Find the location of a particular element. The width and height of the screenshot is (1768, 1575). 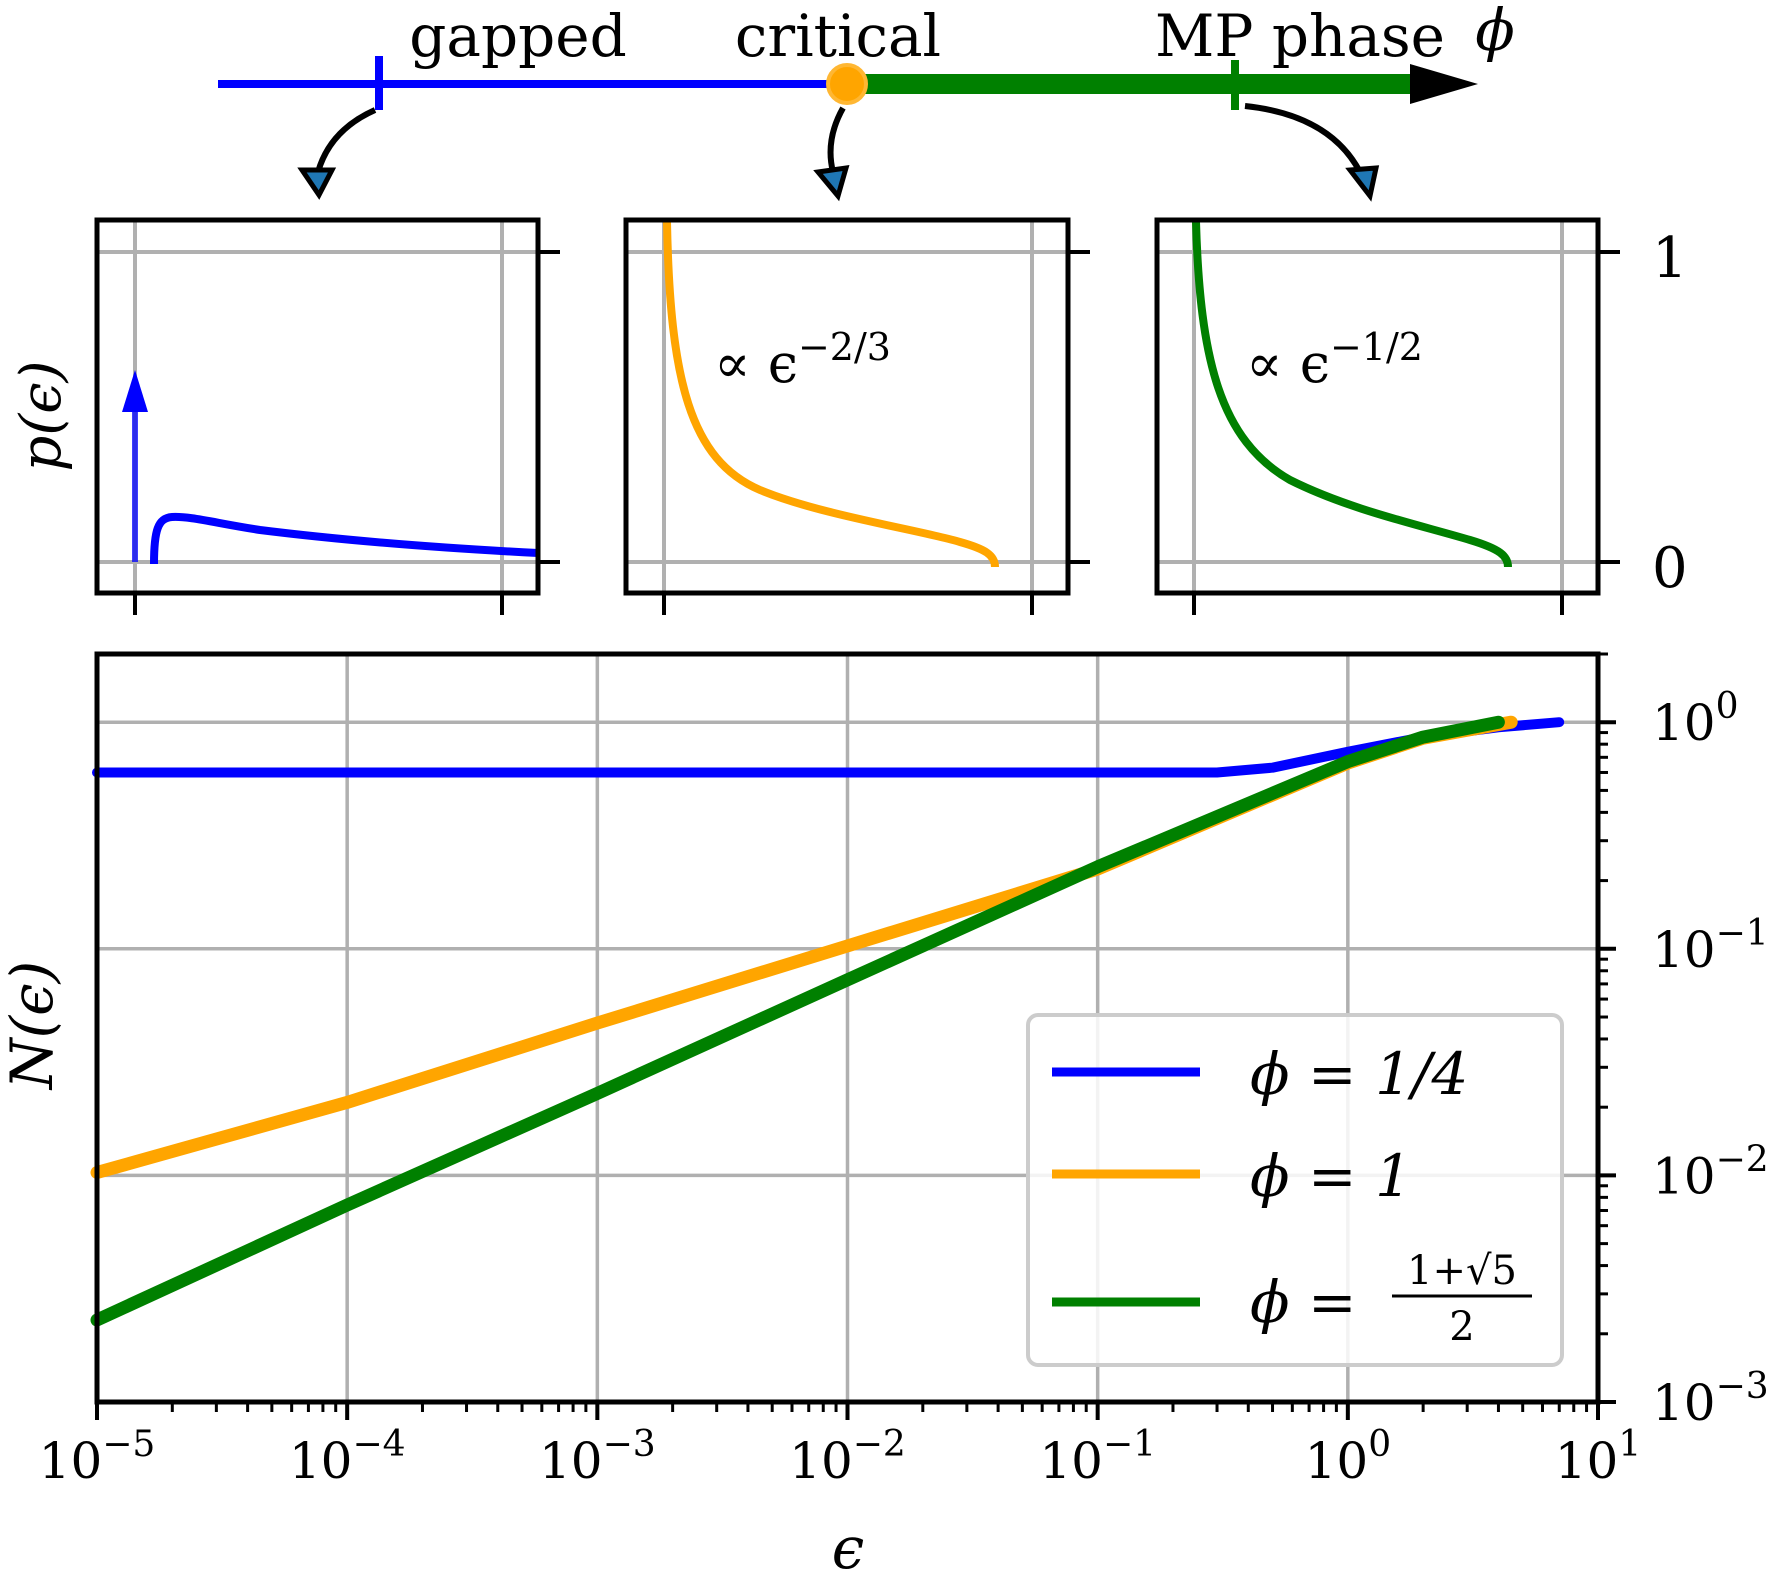

critical-point-marker is located at coordinates (847, 84).